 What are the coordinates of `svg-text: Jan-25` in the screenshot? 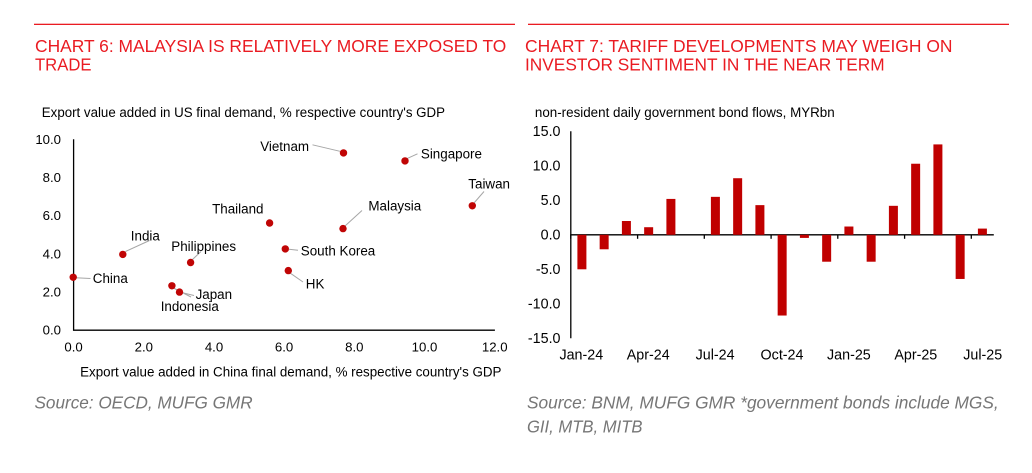 It's located at (849, 356).